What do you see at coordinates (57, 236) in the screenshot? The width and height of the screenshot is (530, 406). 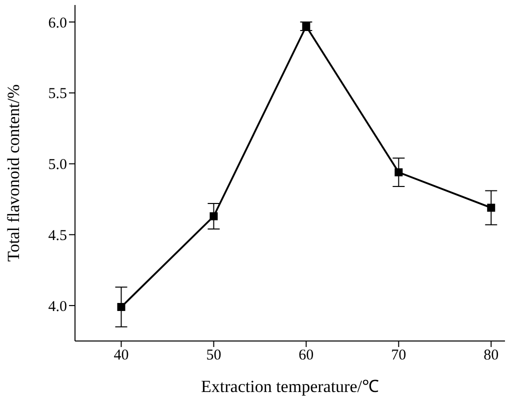 I see `y-tick-label: 4.5` at bounding box center [57, 236].